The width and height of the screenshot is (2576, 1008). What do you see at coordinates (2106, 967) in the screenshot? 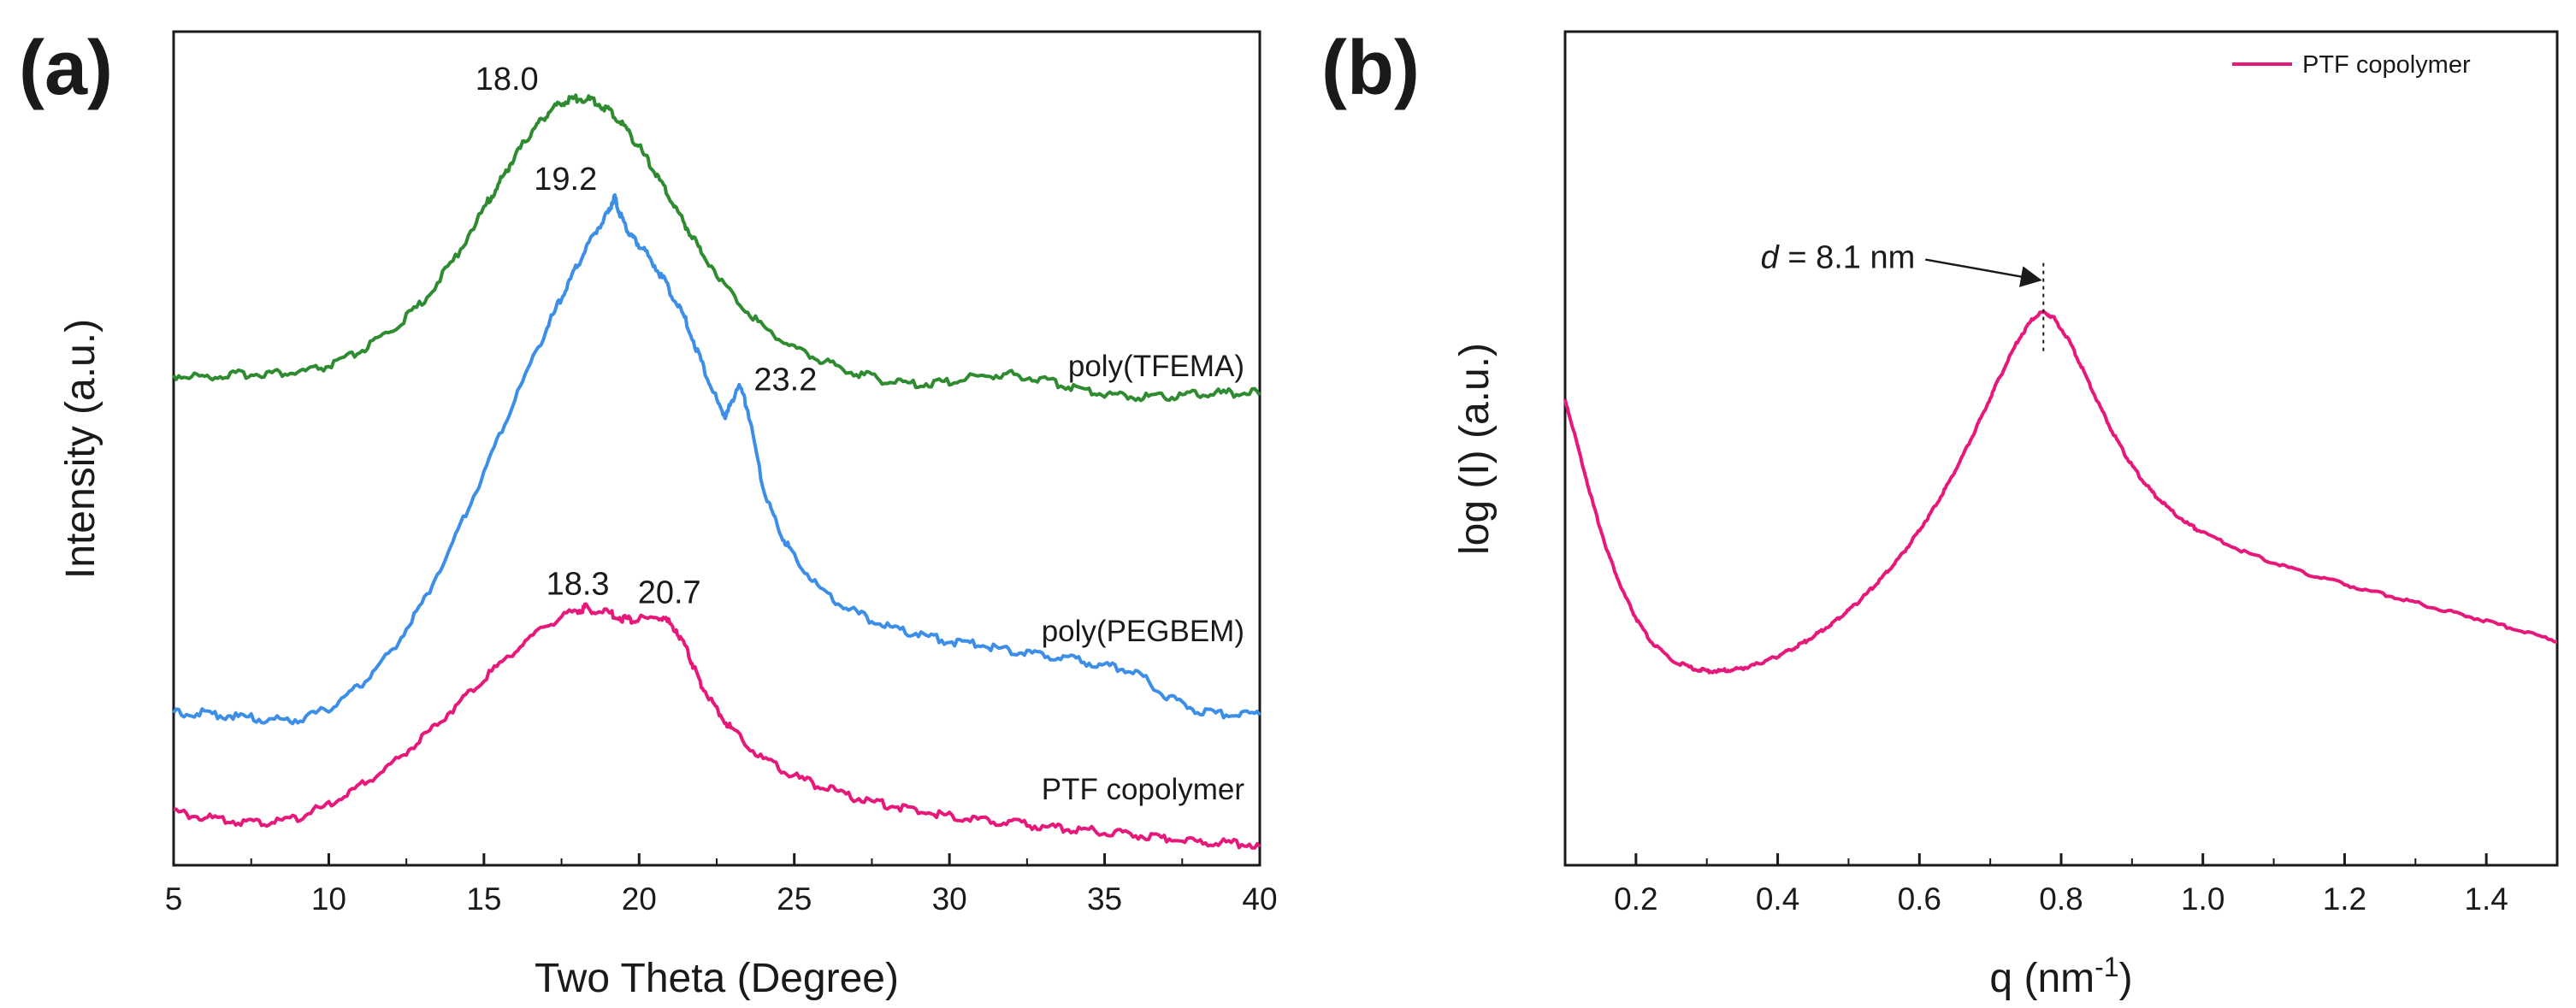
I see `x-axis-title-b-sup: -1` at bounding box center [2106, 967].